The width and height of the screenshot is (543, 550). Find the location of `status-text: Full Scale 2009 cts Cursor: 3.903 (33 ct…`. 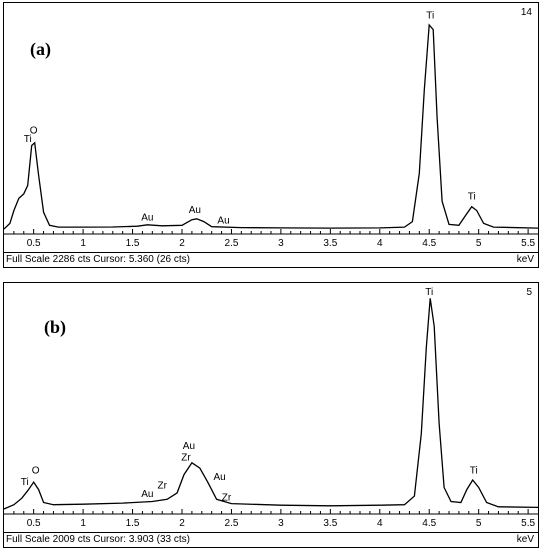

status-text: Full Scale 2009 cts Cursor: 3.903 (33 ct… is located at coordinates (98, 539).